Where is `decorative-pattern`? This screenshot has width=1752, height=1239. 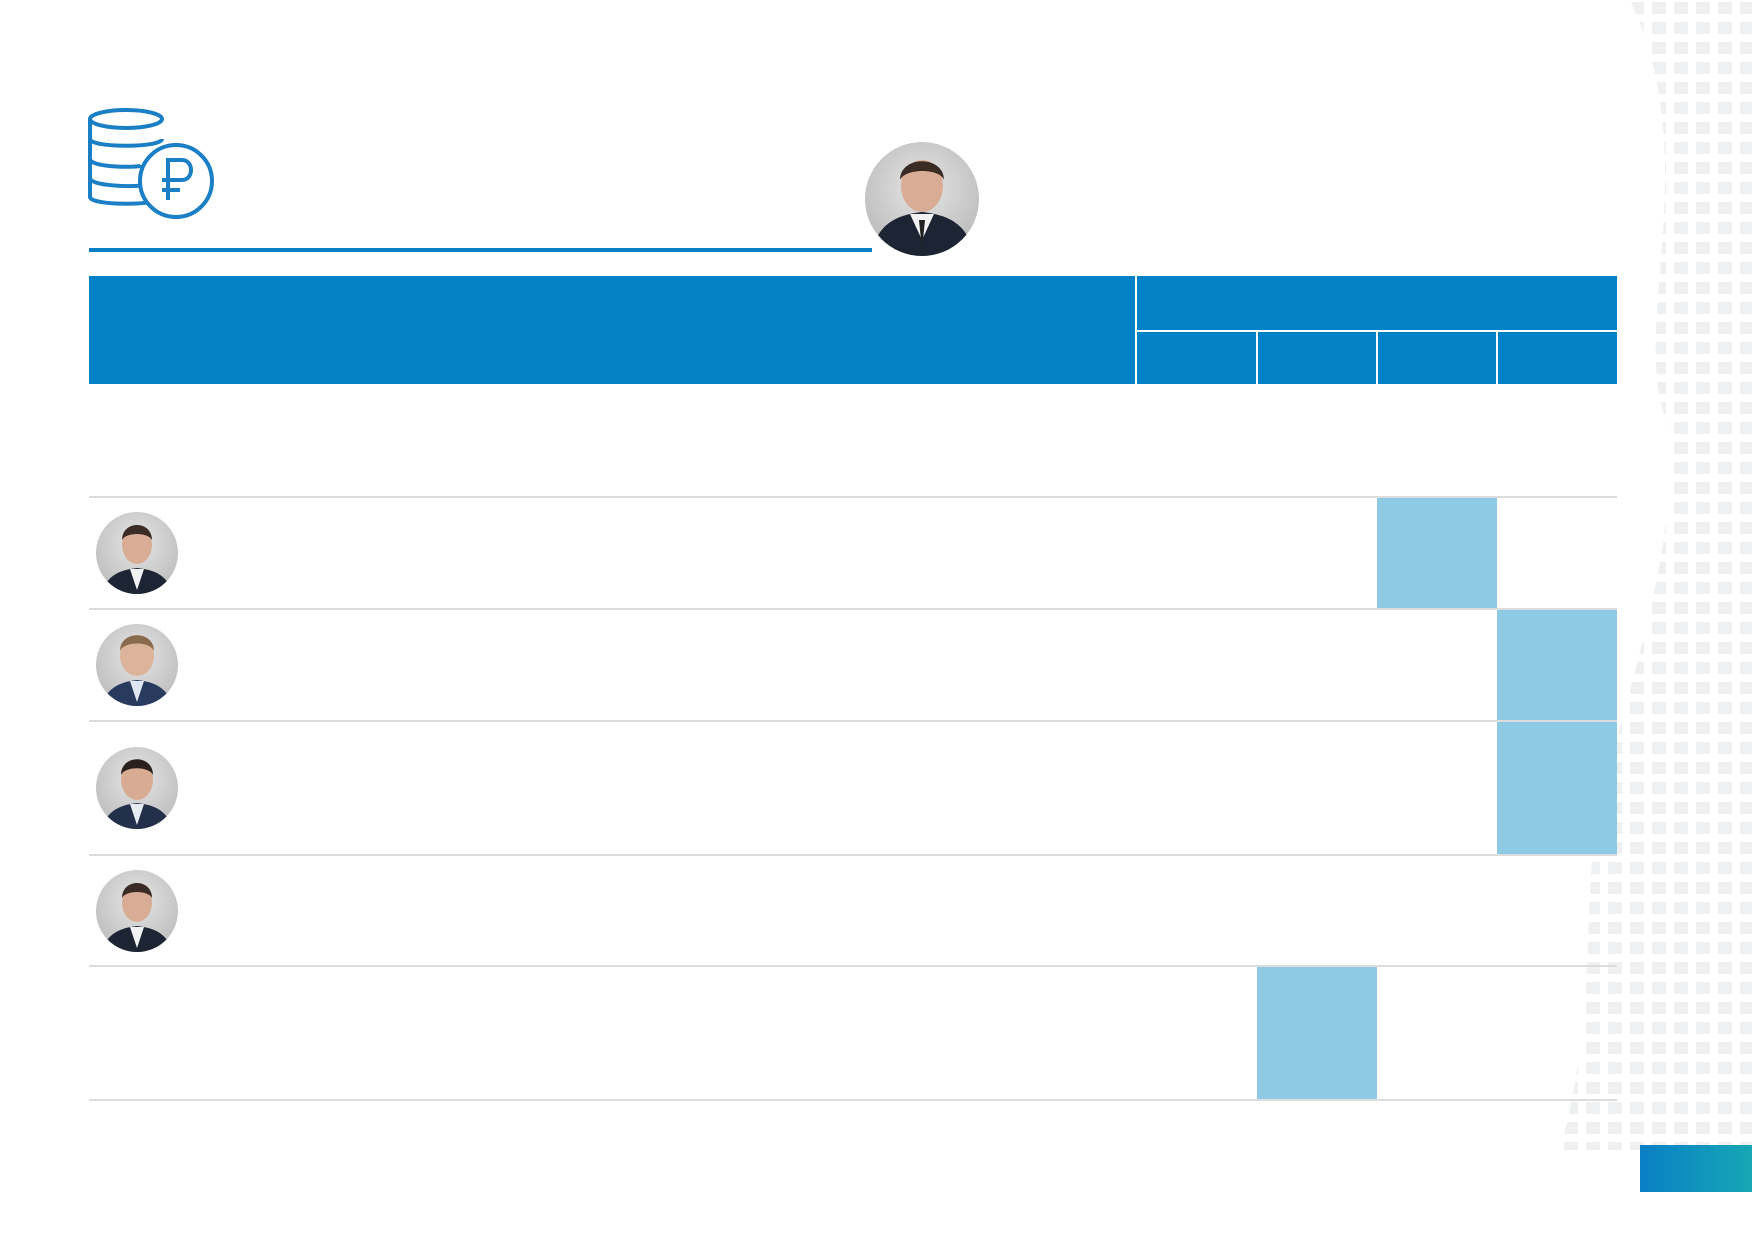 decorative-pattern is located at coordinates (1656, 575).